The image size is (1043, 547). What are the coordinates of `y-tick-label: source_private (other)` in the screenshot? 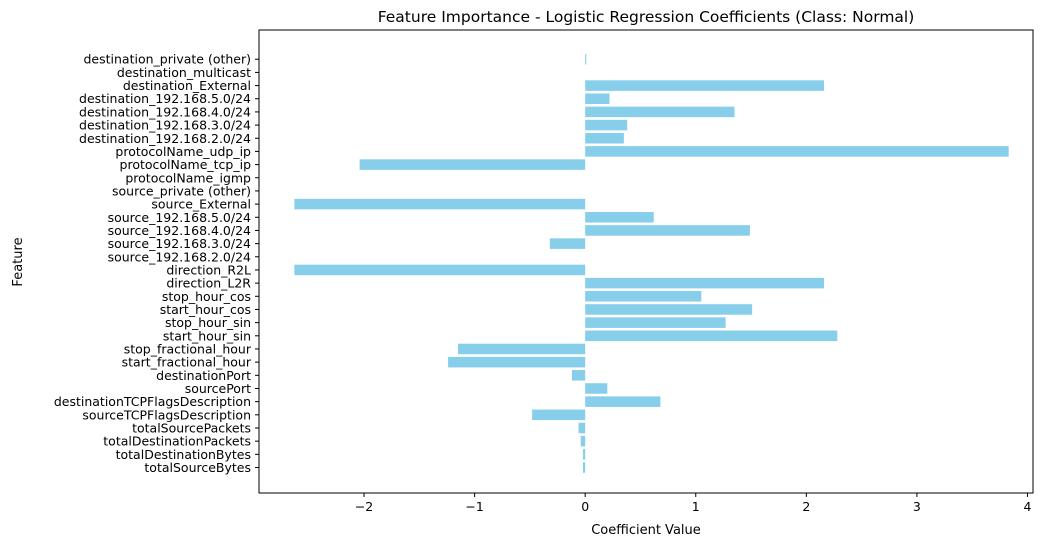 It's located at (181, 190).